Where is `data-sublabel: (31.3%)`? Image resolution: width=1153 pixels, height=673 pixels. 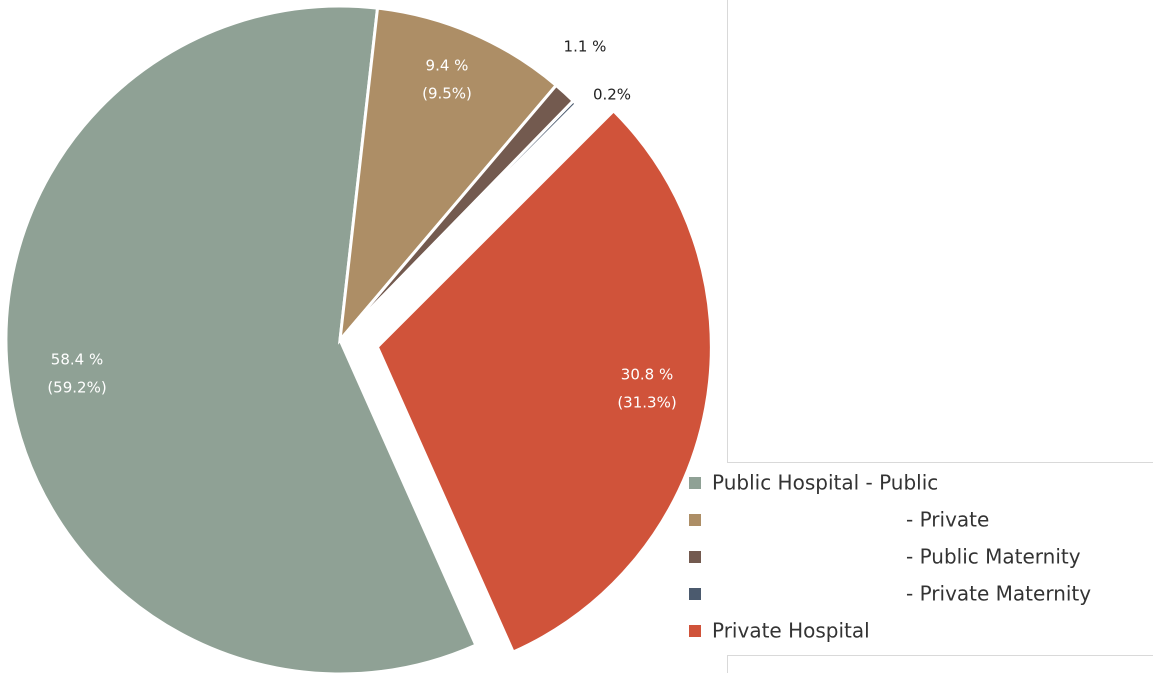
data-sublabel: (31.3%) is located at coordinates (646, 403).